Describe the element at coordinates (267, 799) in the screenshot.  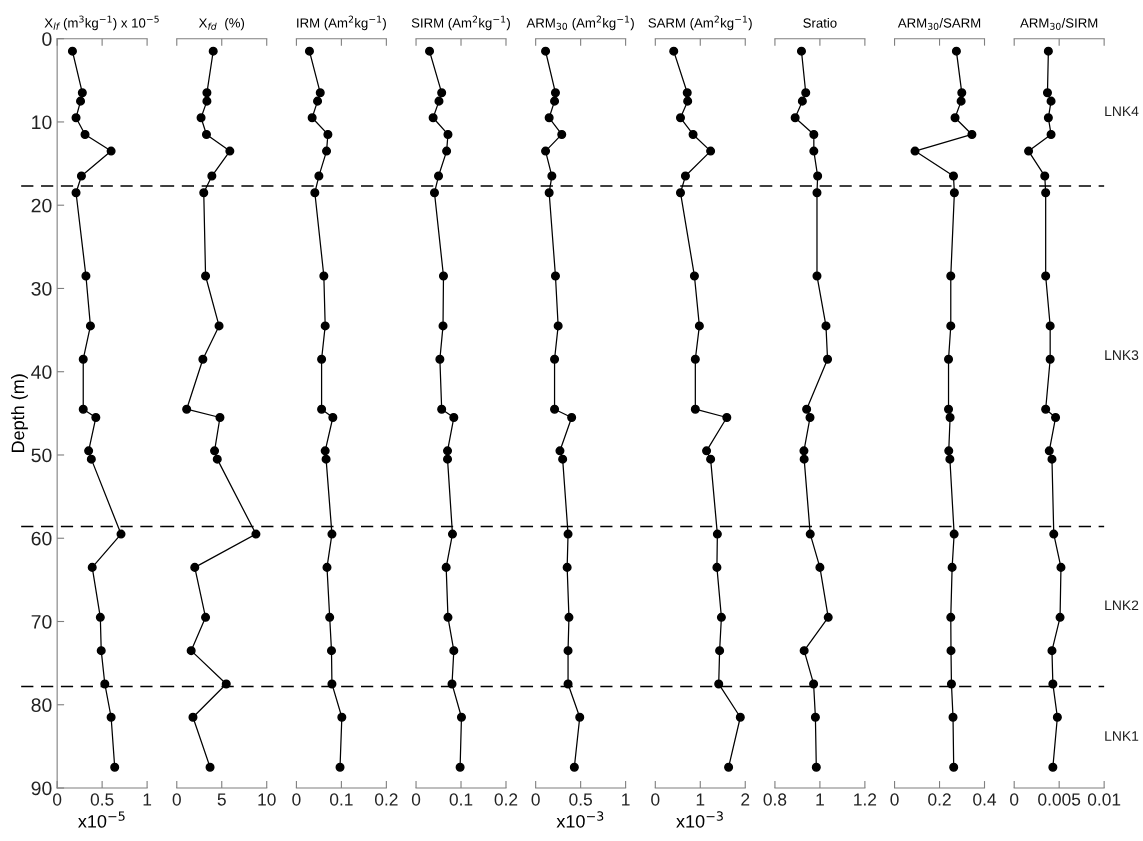
I see `x-tick-label: 10` at that location.